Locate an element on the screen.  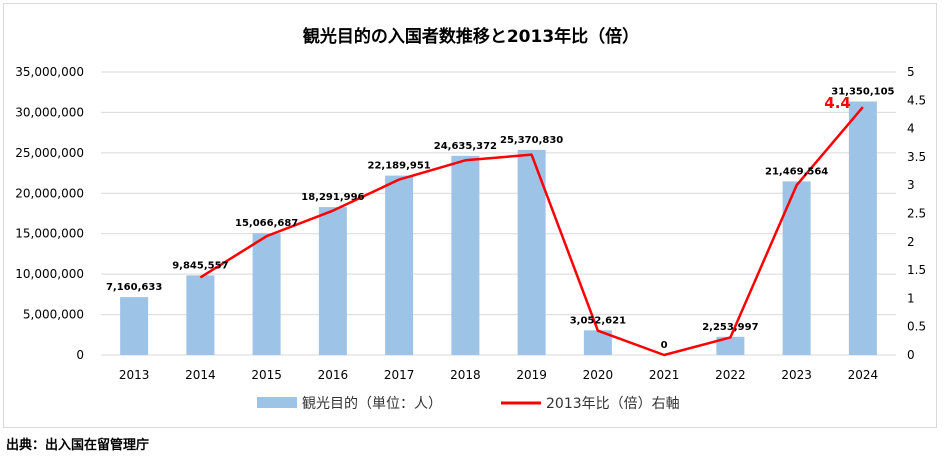
bar-value-label: 0 is located at coordinates (664, 345).